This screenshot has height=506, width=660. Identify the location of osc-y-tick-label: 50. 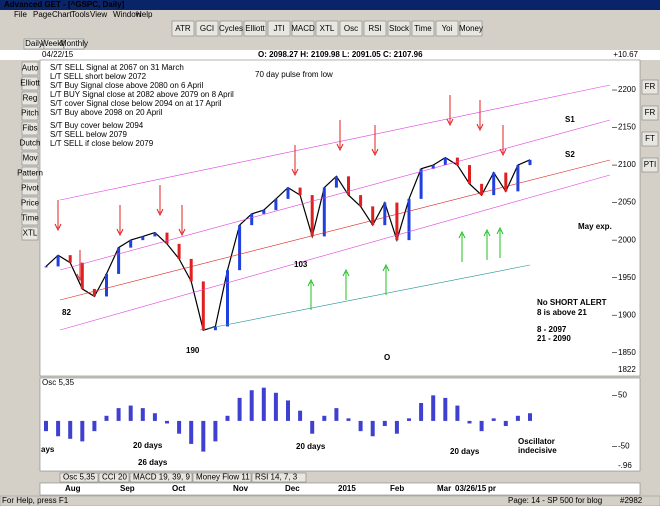
(622, 394).